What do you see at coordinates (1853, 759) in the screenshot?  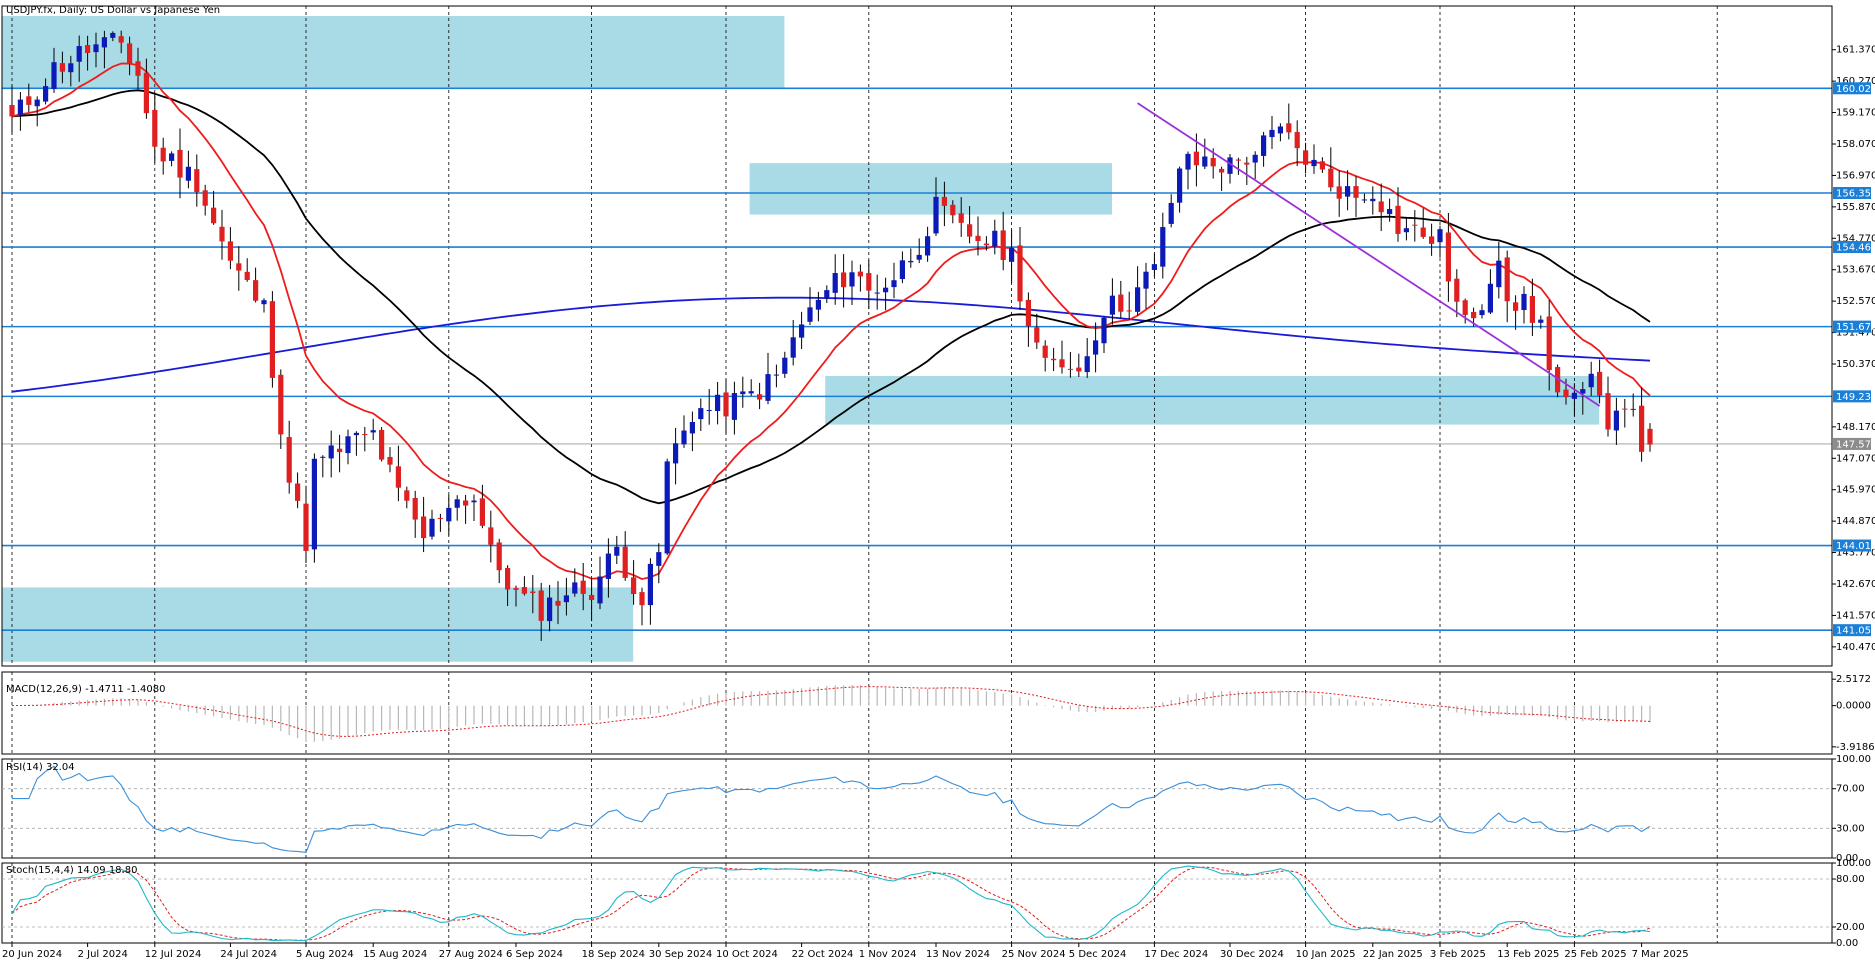 I see `rsi-tick-label: 100.00` at bounding box center [1853, 759].